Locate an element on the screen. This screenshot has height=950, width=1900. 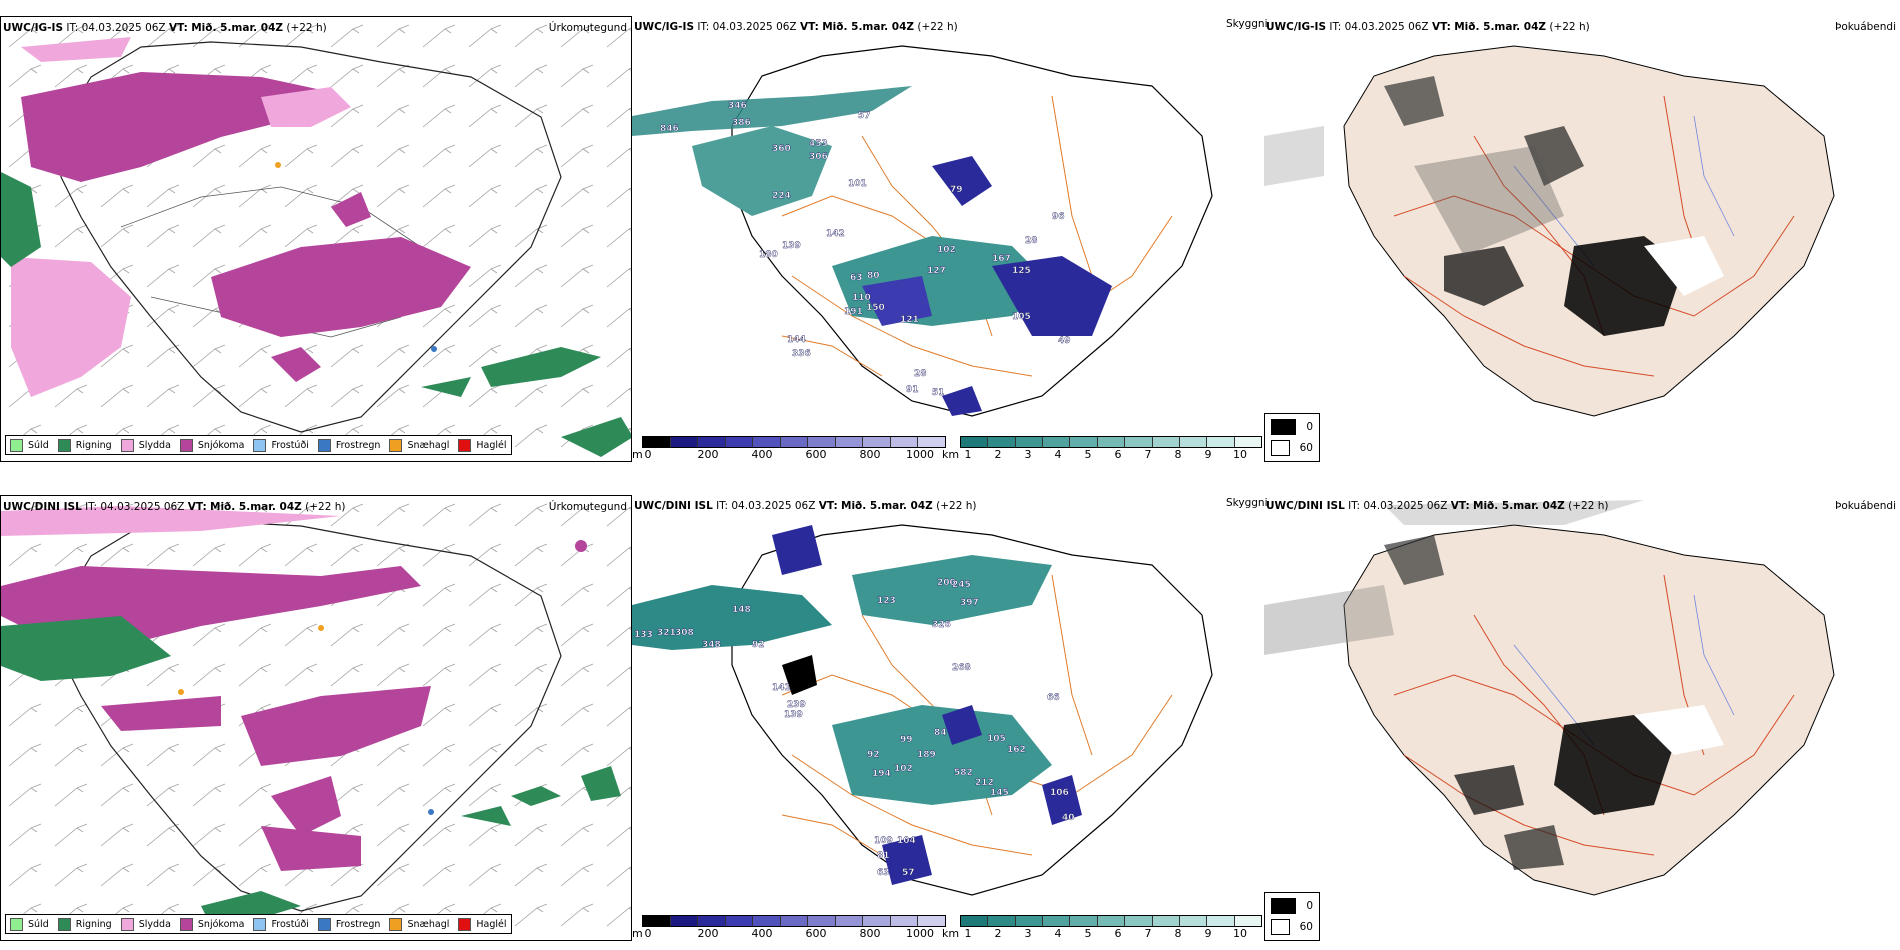
legend-item-rigning: Rigning is located at coordinates (84, 924).